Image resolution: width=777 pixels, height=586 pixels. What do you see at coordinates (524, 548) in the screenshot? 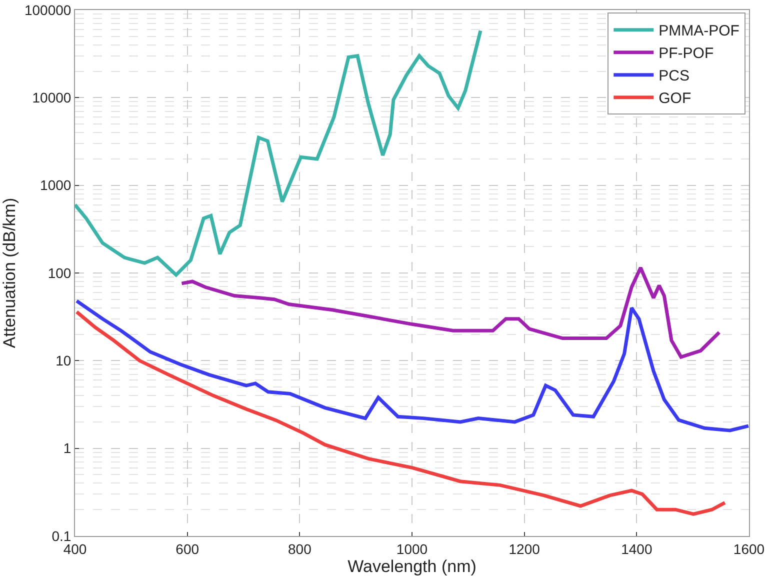
I see `x-tick-label: 1200` at bounding box center [524, 548].